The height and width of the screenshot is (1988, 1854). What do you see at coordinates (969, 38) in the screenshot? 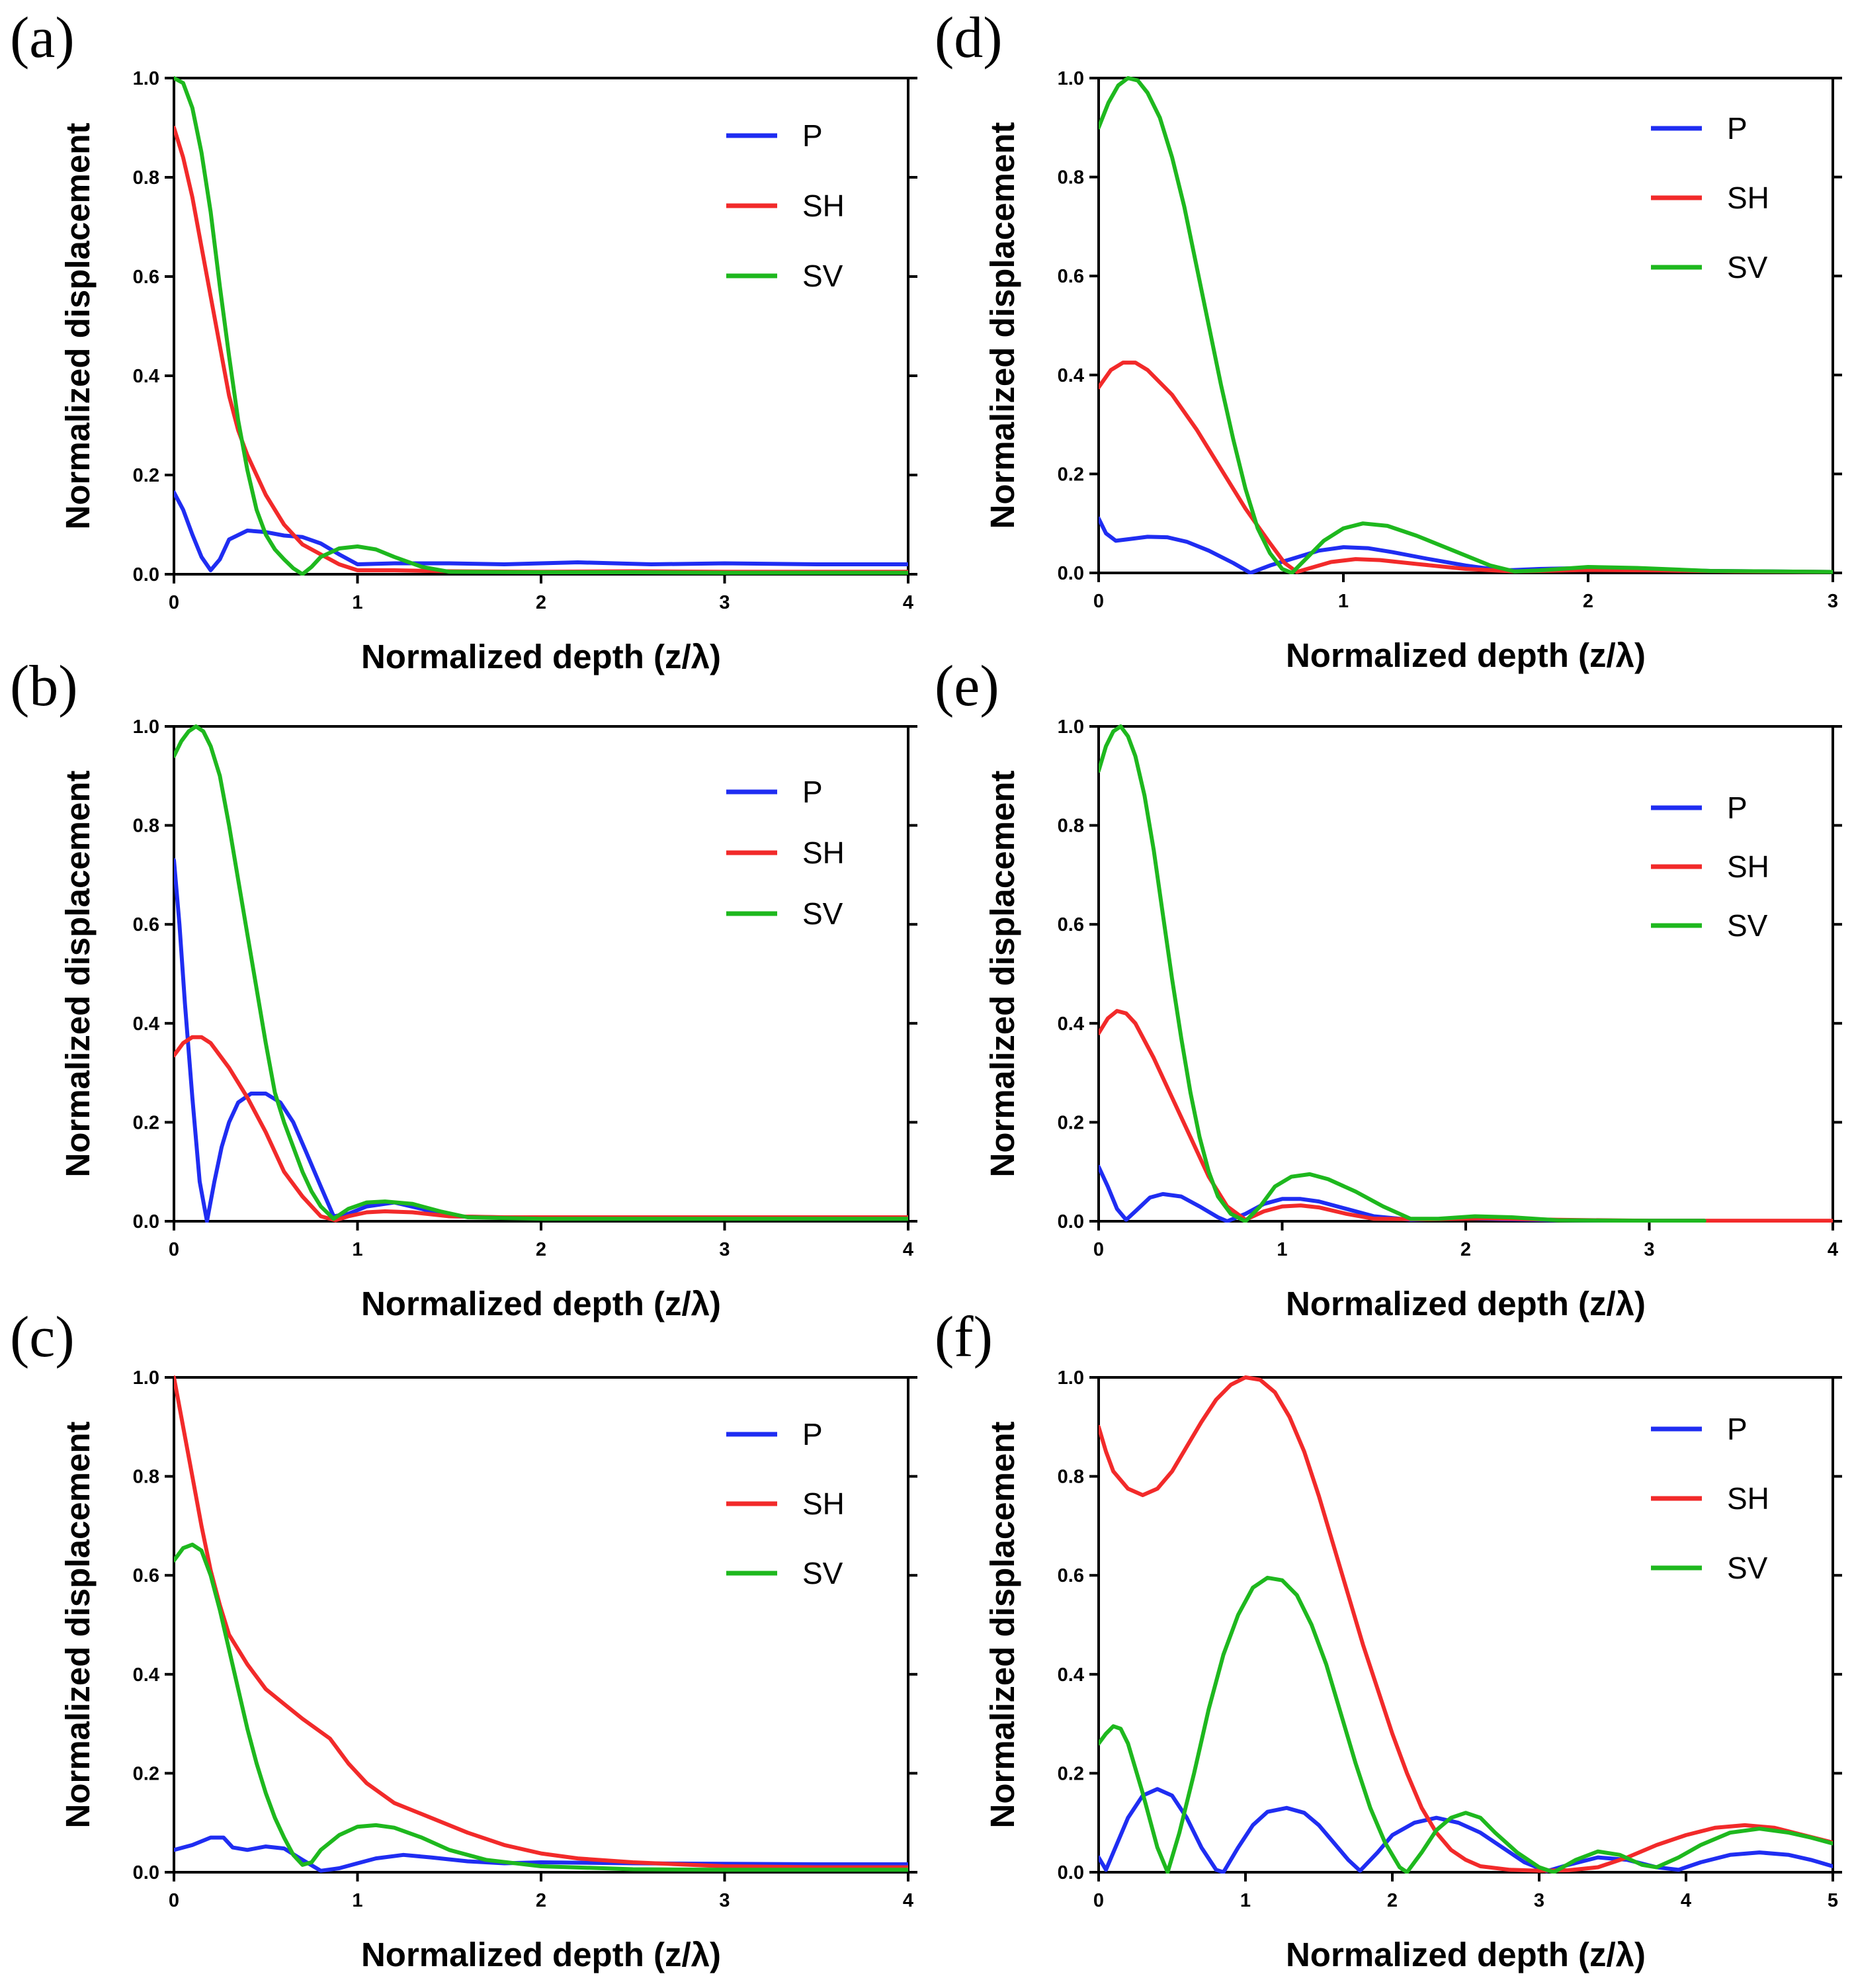
I see `panel-label: (d)` at bounding box center [969, 38].